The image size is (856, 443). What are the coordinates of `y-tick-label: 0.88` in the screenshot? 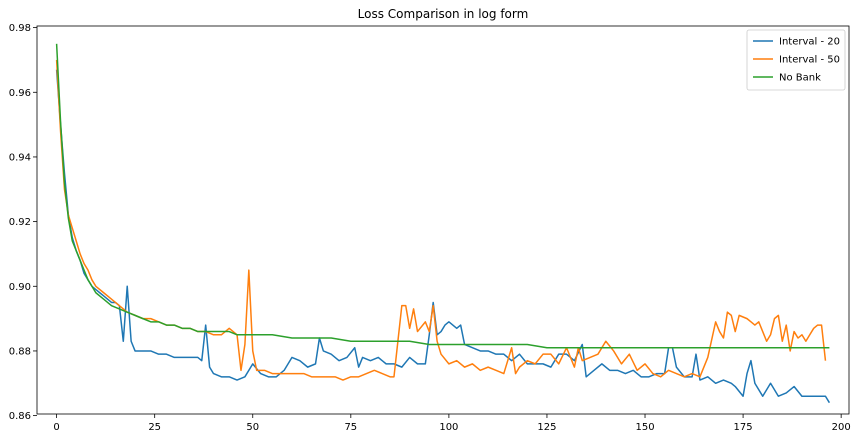 It's located at (20, 351).